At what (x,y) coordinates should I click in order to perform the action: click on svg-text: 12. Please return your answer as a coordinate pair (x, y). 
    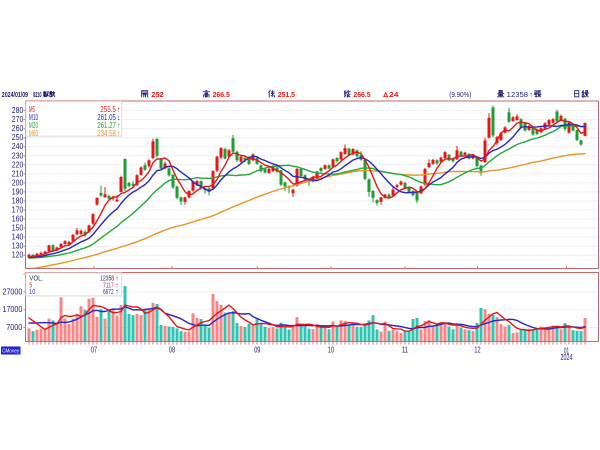
    Looking at the image, I should click on (477, 350).